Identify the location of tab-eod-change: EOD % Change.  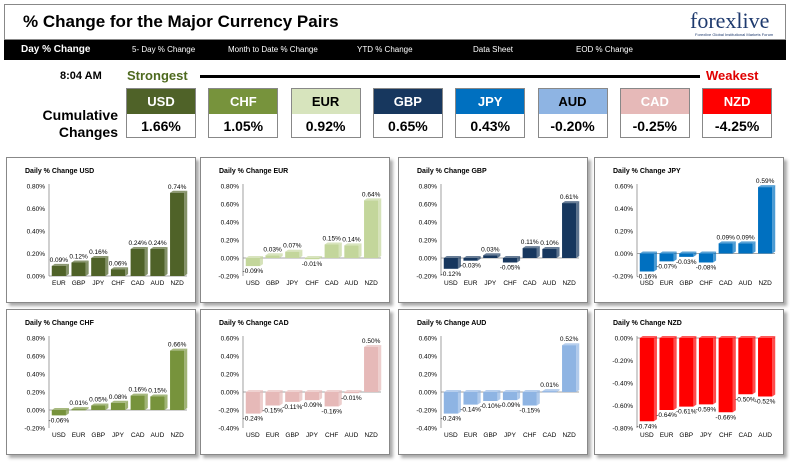
(604, 49).